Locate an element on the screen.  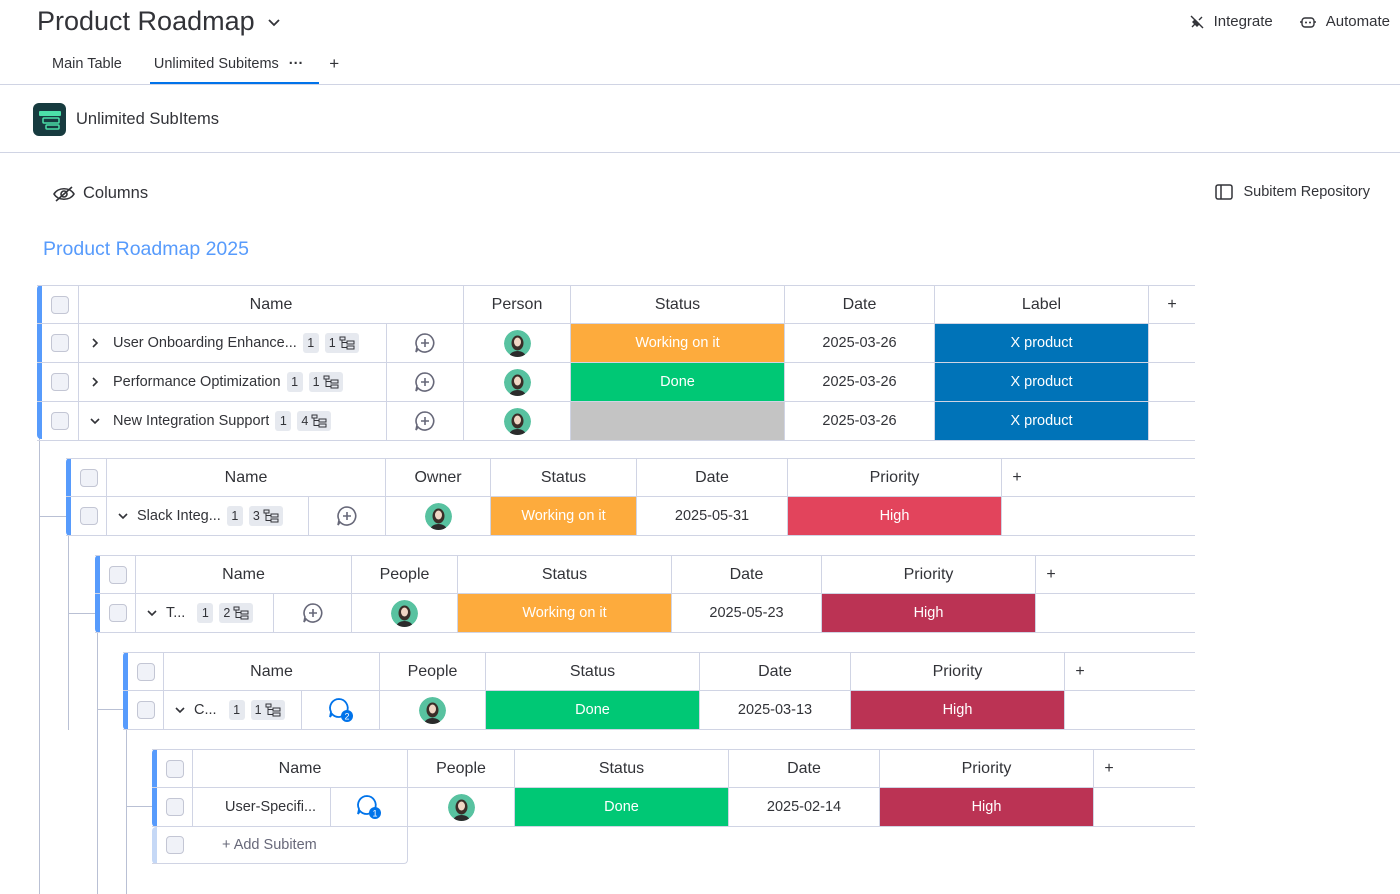
board-title: Product Roadmap is located at coordinates (159, 21).